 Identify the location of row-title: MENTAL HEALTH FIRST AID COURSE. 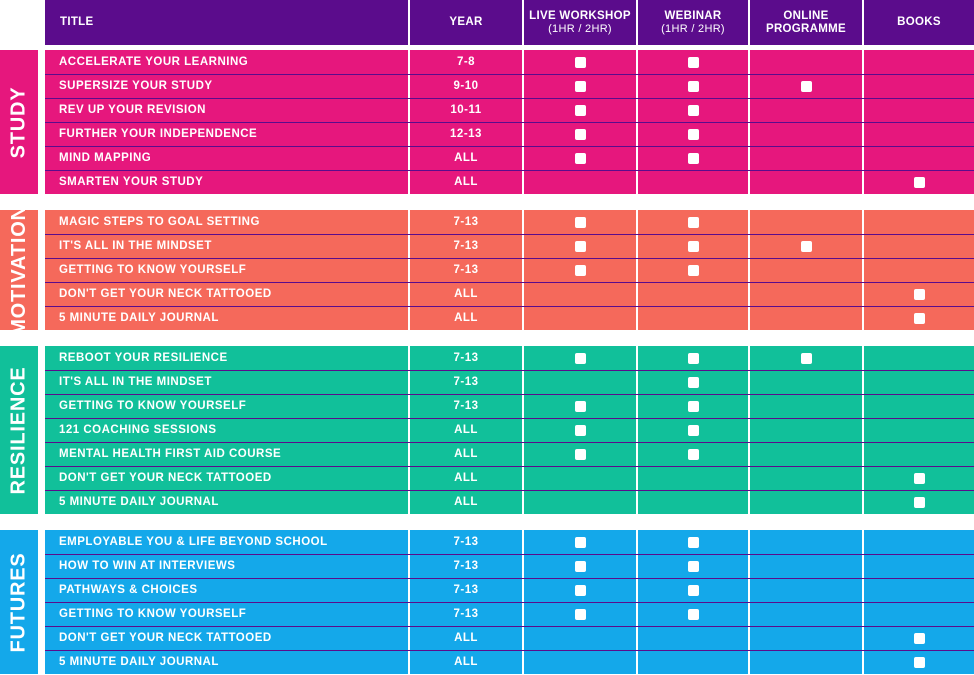
(170, 454).